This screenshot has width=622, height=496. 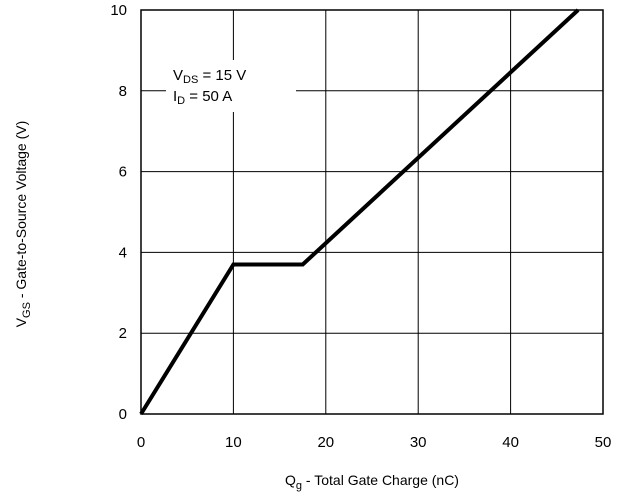 I want to click on y-tick-labels: 0 2 4 6 8 10, so click(x=118, y=212).